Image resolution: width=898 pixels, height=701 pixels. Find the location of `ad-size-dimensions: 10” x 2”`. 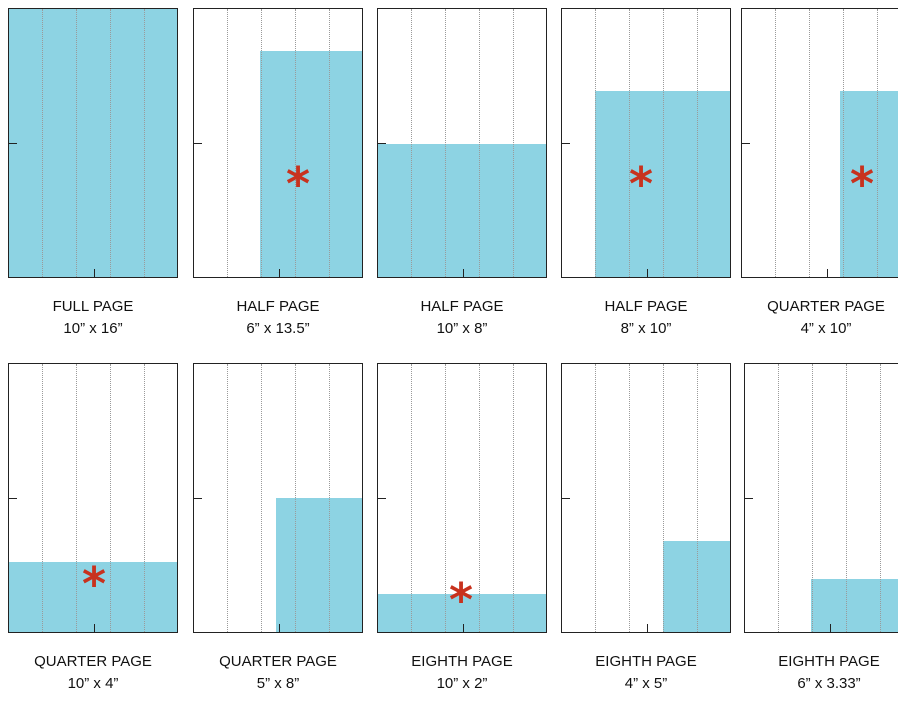

ad-size-dimensions: 10” x 2” is located at coordinates (462, 683).